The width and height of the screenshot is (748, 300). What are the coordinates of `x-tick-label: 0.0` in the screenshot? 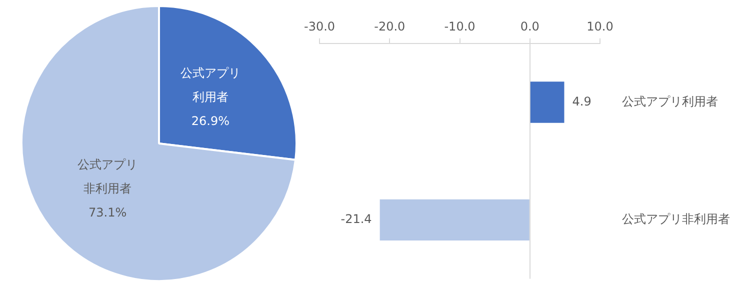 It's located at (530, 26).